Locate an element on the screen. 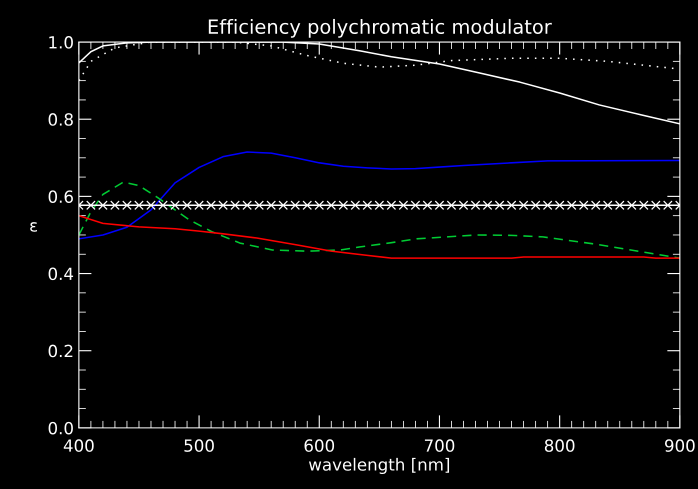  x-tick-label: 800 is located at coordinates (559, 445).